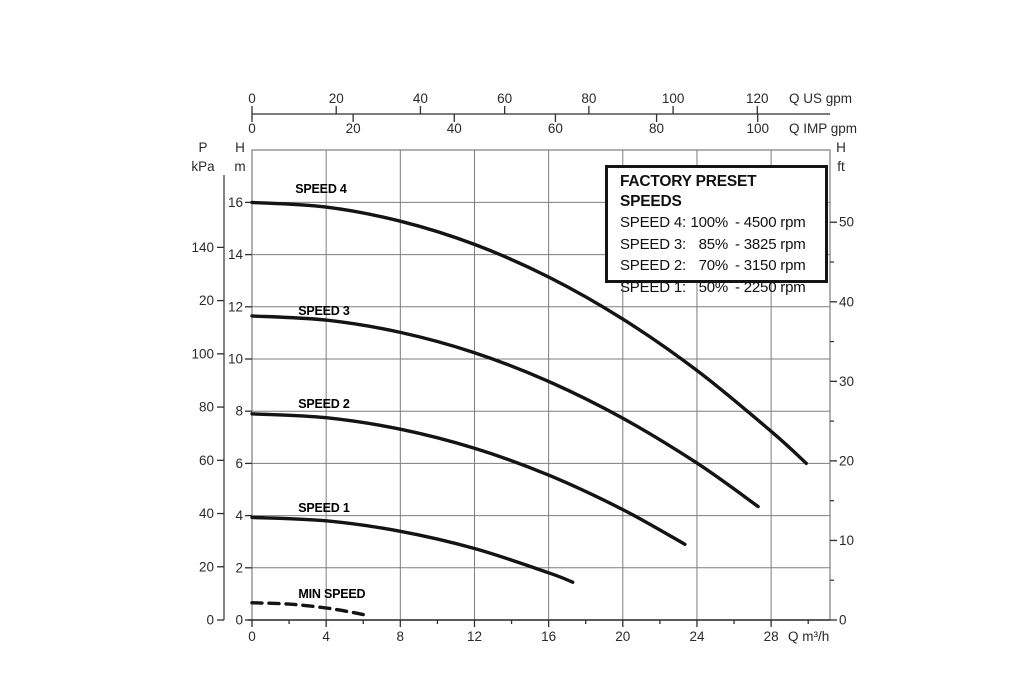 Image resolution: width=1035 pixels, height=700 pixels. What do you see at coordinates (823, 128) in the screenshot?
I see `imp-gpm-axis-title: Q IMP gpm` at bounding box center [823, 128].